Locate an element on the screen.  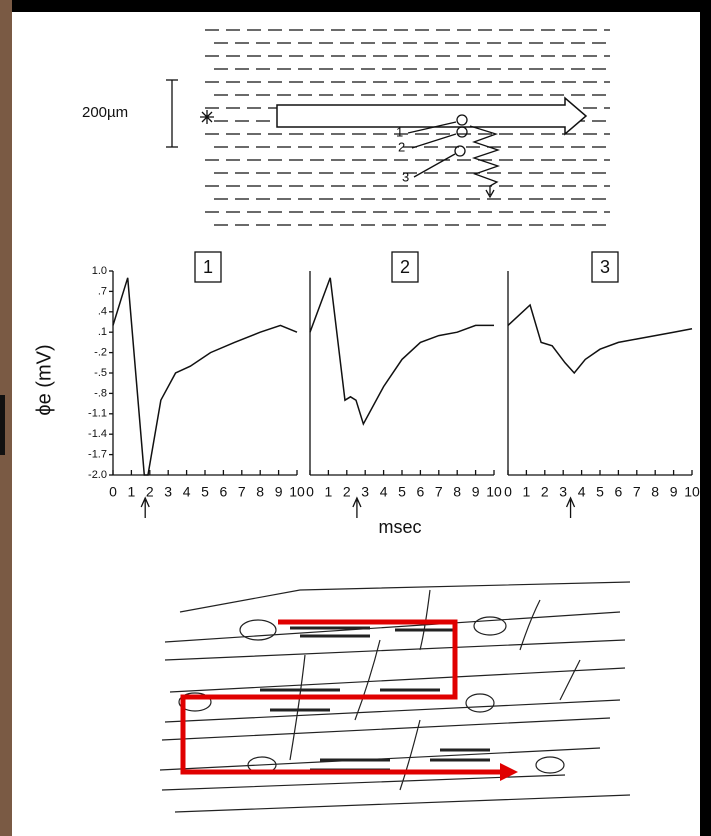
y-tick-label: 1.0 is located at coordinates (99, 271).